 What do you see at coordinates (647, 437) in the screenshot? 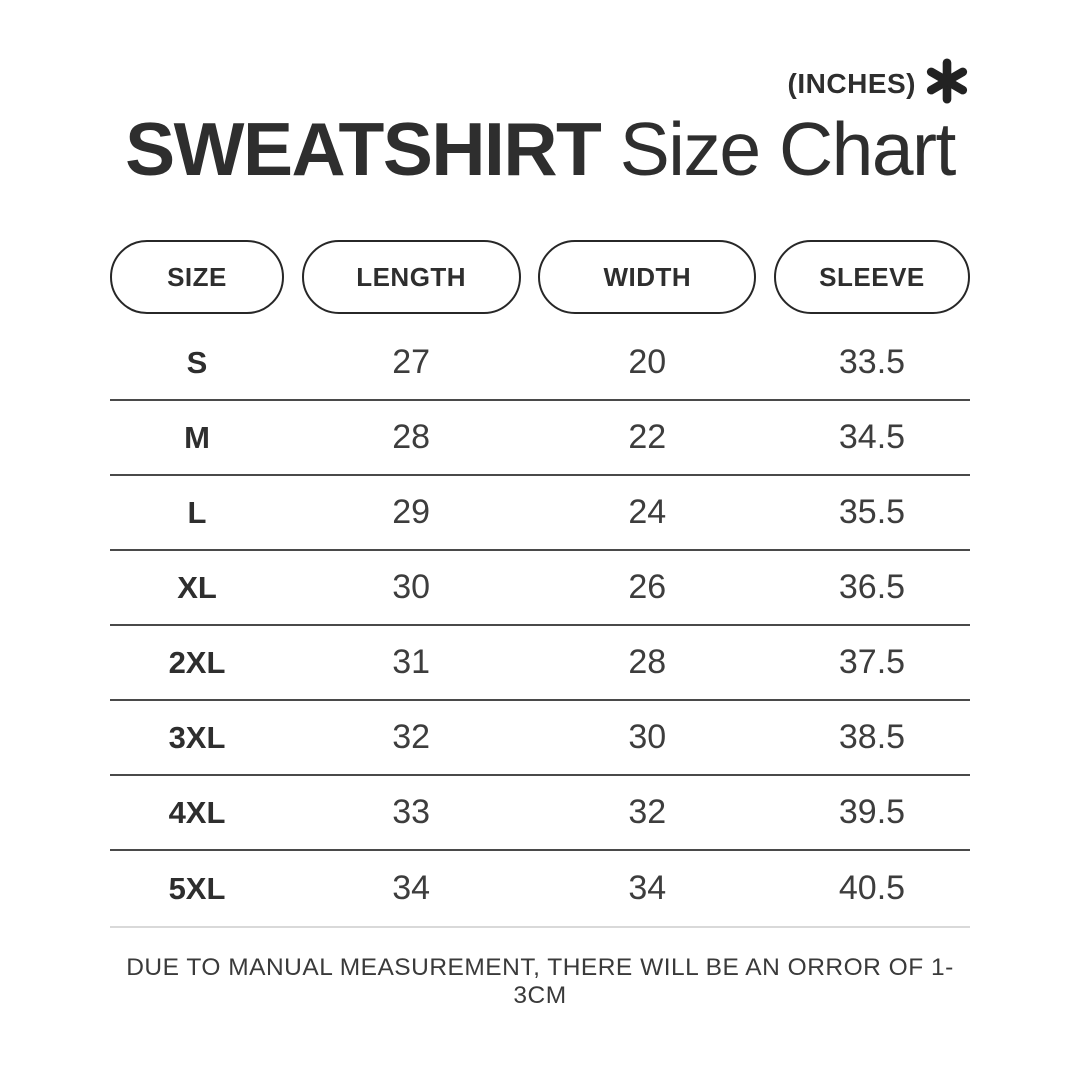
I see `width-cell: 22` at bounding box center [647, 437].